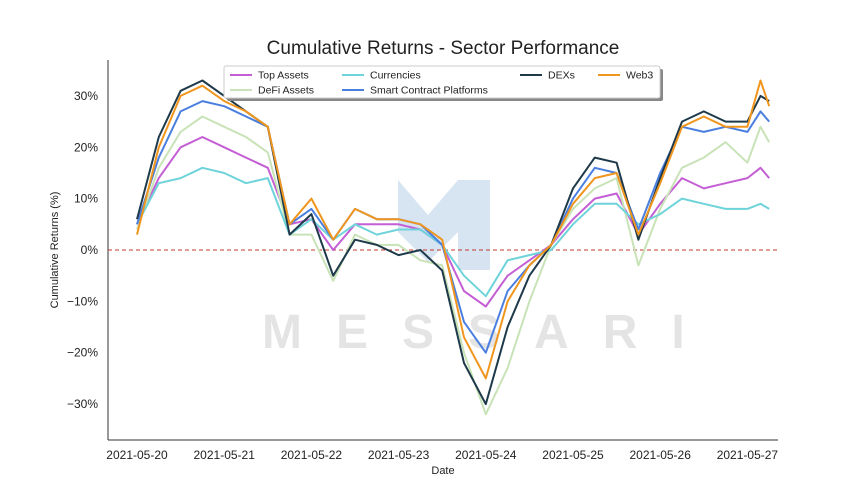 The width and height of the screenshot is (864, 504). Describe the element at coordinates (748, 455) in the screenshot. I see `x-tick-label: 2021-05-27` at that location.